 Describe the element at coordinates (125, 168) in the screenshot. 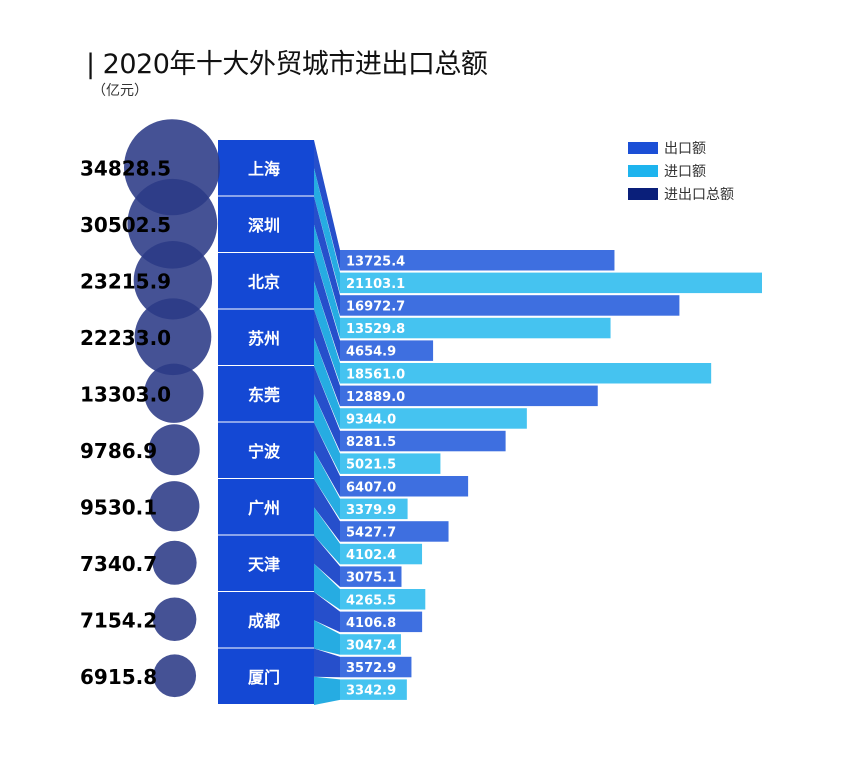

I see `total-value-label-0: 34828.5` at that location.